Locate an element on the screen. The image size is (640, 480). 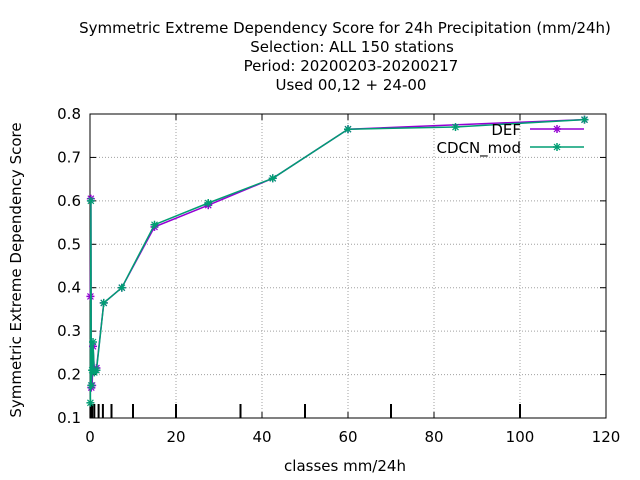
y-tick-label: 0.2 is located at coordinates (69, 375).